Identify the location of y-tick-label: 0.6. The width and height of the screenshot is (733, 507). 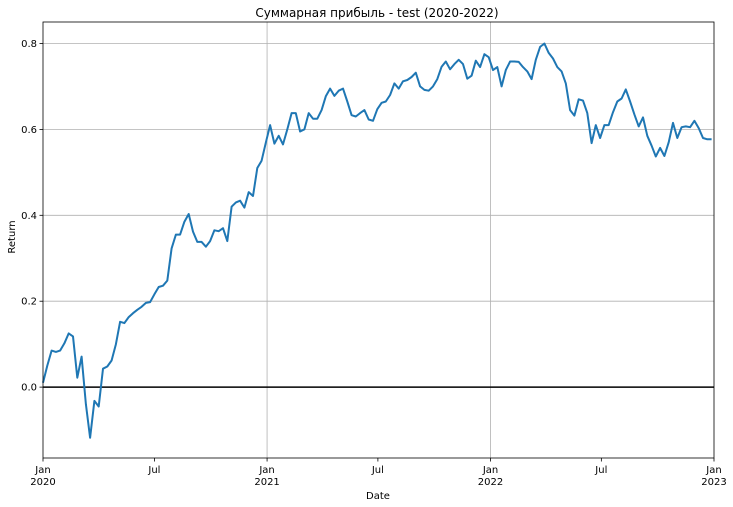
(29, 130).